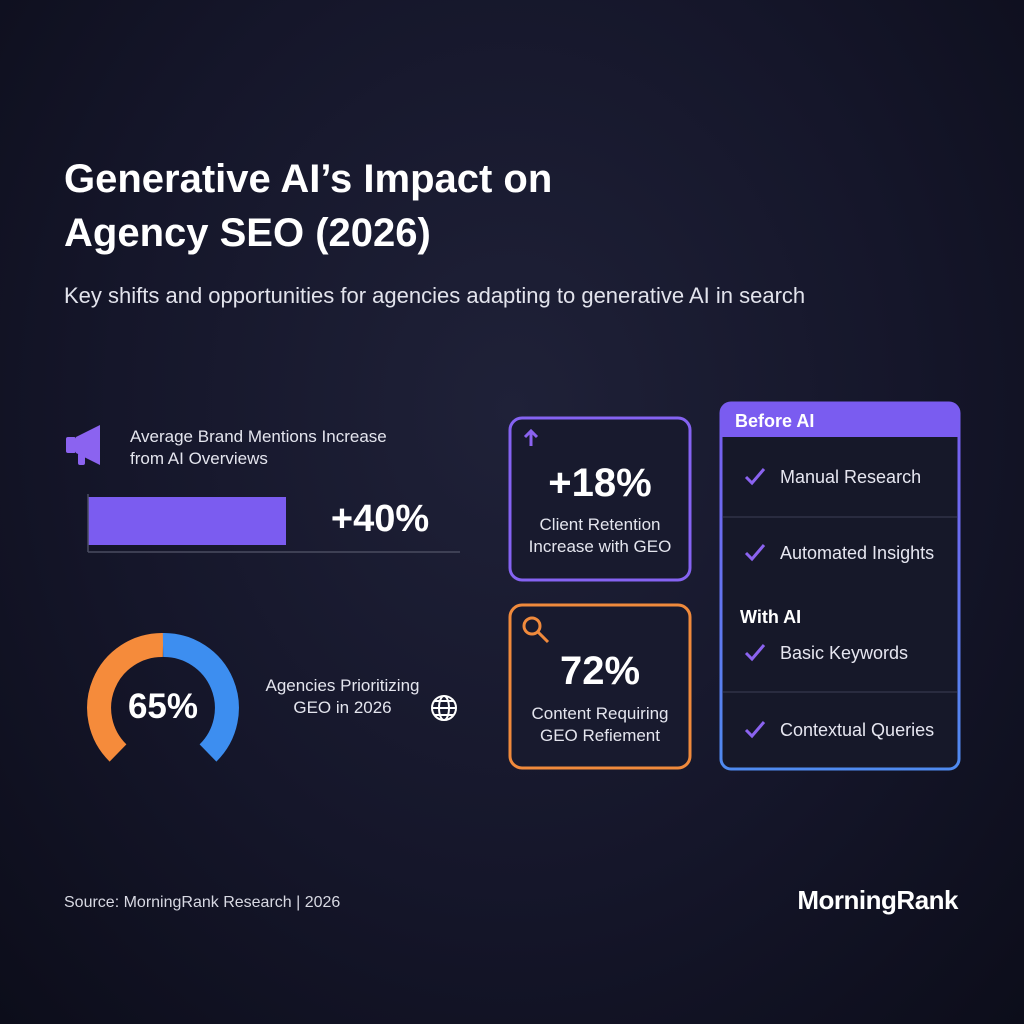  I want to click on card-label: Content Requiring GEO Refiement, so click(600, 724).